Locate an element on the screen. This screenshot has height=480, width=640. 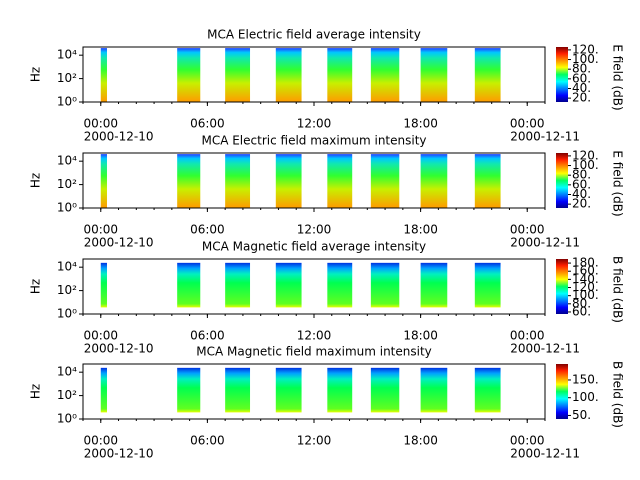
panel-title: MCA Magnetic field average intensity is located at coordinates (314, 247).